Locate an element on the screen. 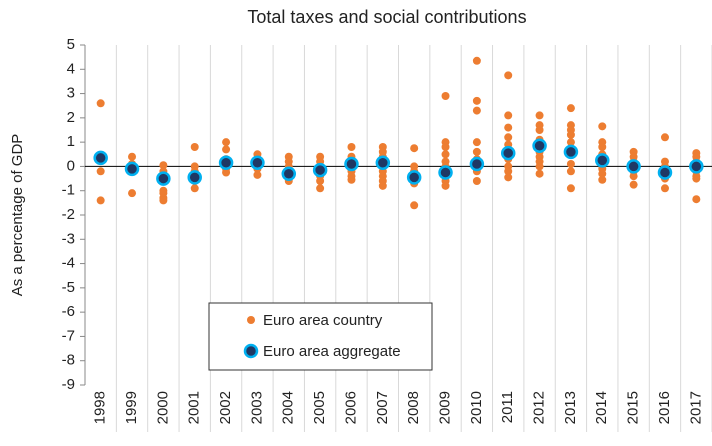 The height and width of the screenshot is (446, 712). y-tick-label: -8 is located at coordinates (68, 360).